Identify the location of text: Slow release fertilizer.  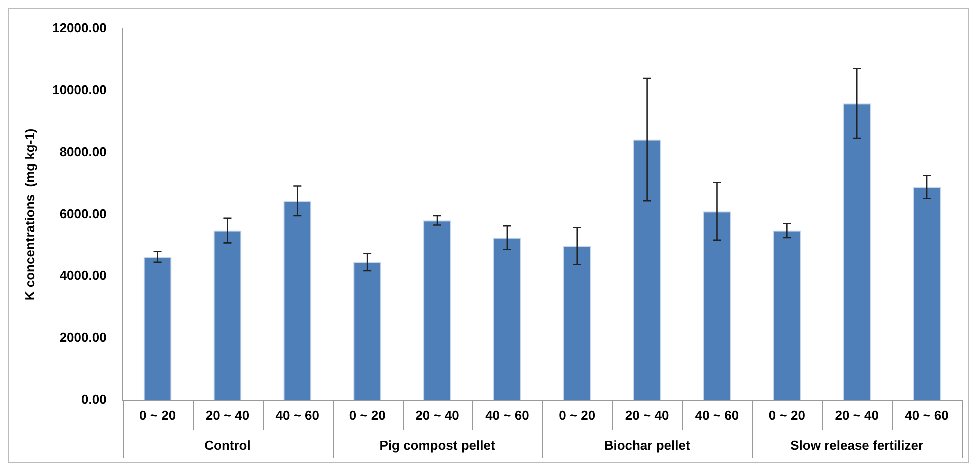
(857, 445).